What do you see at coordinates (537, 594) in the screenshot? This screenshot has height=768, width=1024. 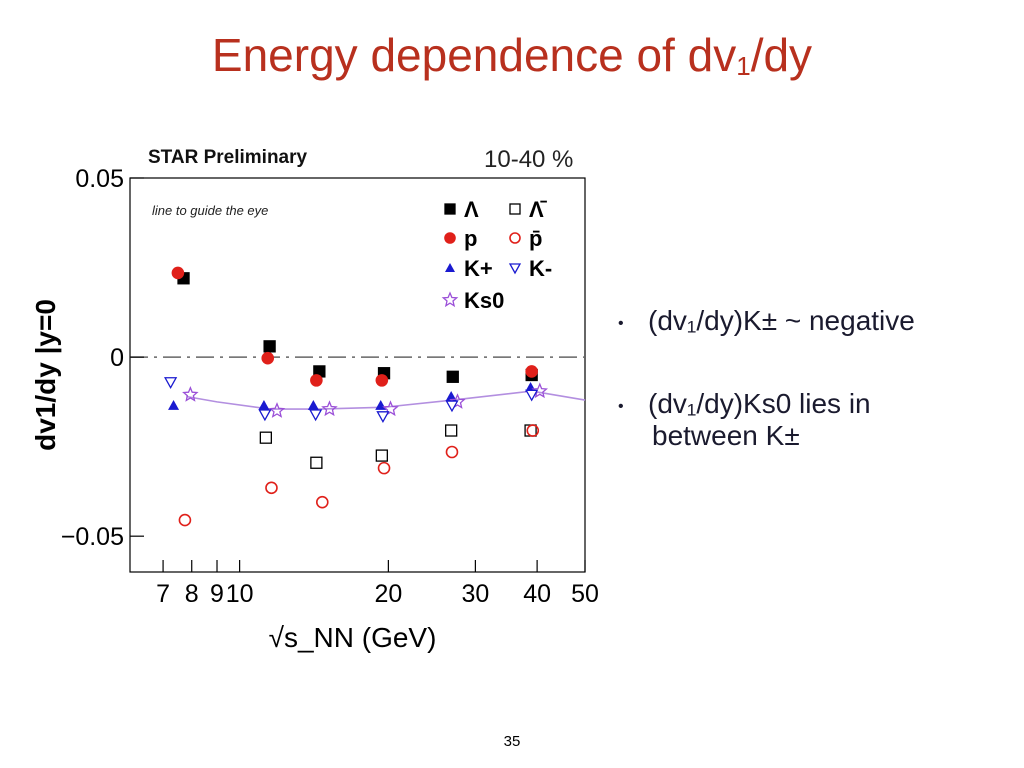 I see `x-tick-label: 40` at bounding box center [537, 594].